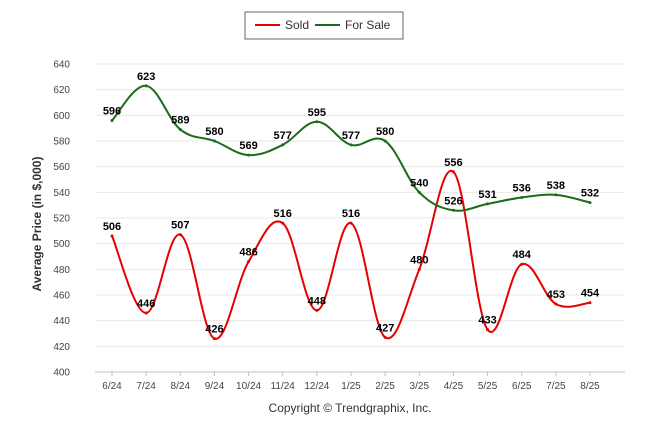 Image resolution: width=646 pixels, height=434 pixels. What do you see at coordinates (180, 226) in the screenshot?
I see `data-label-sold: 507` at bounding box center [180, 226].